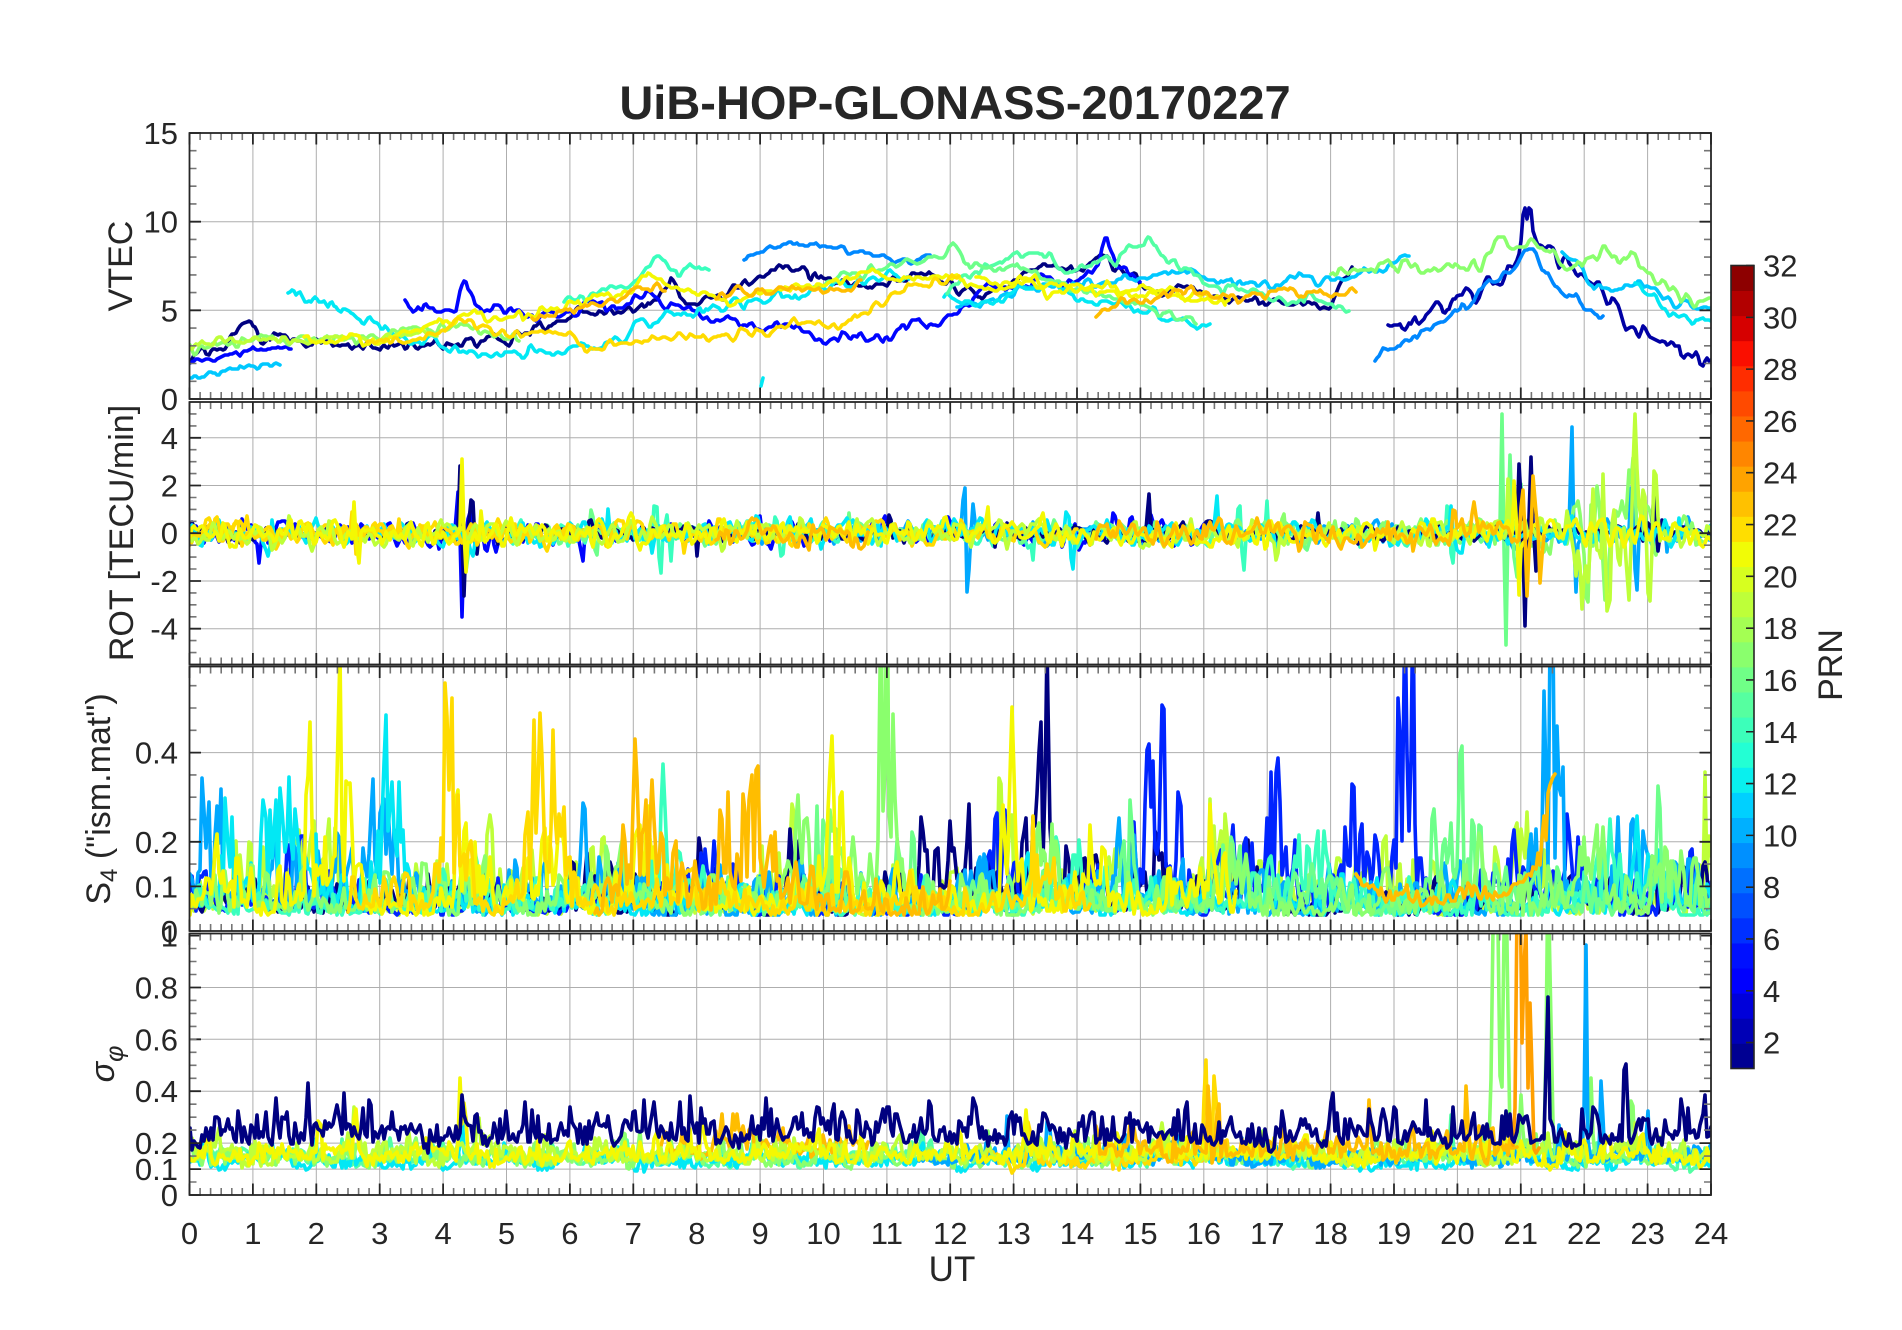 The width and height of the screenshot is (1902, 1330). I want to click on svg-text: 23, so click(1647, 1233).